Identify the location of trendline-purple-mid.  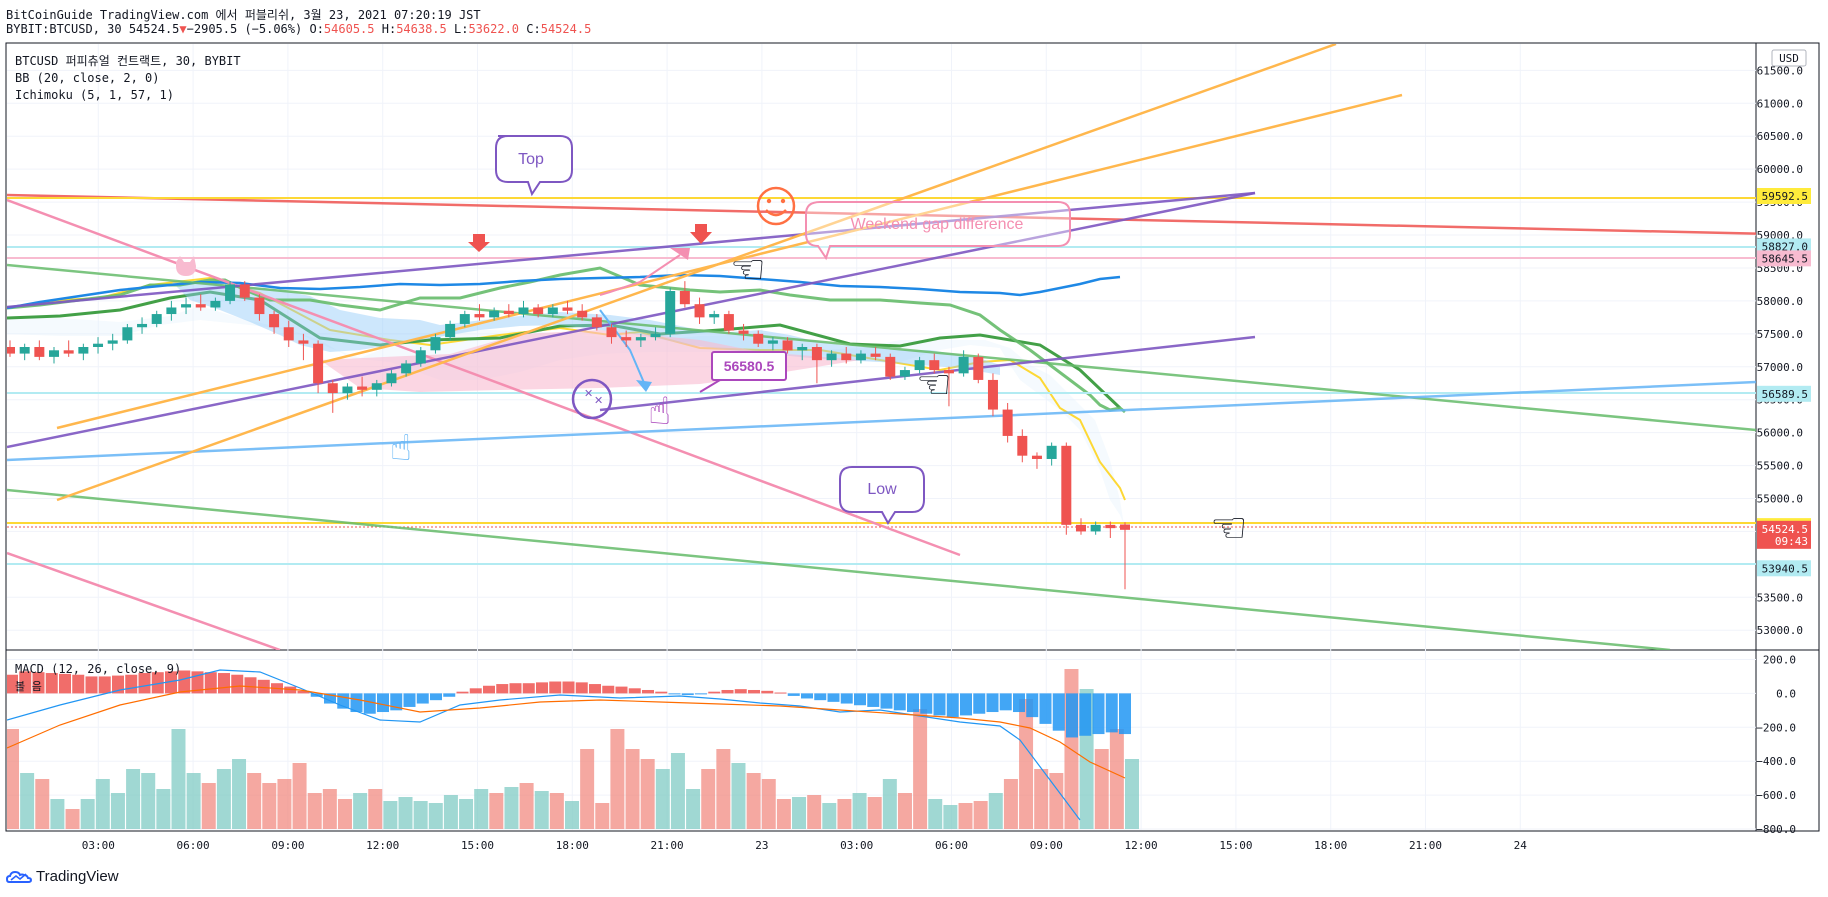
(927, 373).